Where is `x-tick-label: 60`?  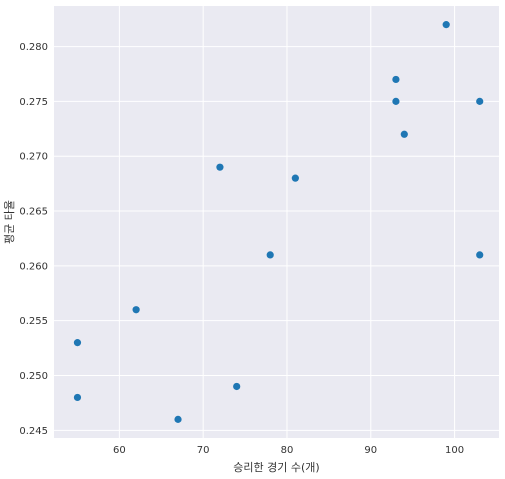 x-tick-label: 60 is located at coordinates (119, 450).